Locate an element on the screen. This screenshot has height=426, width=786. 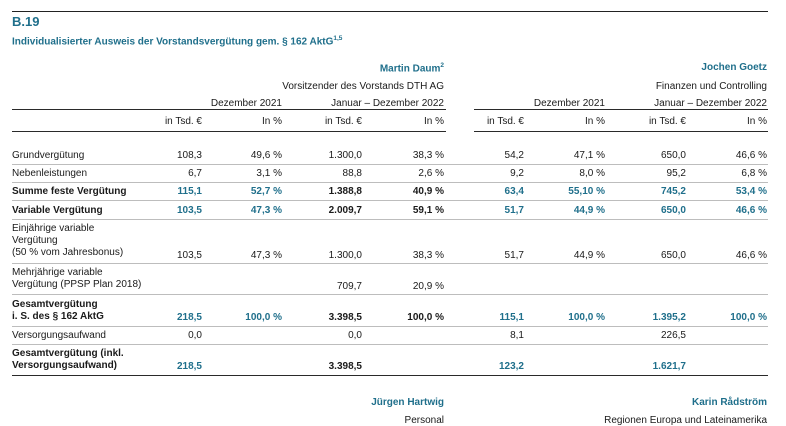
person-role-3: Personal is located at coordinates (424, 420).